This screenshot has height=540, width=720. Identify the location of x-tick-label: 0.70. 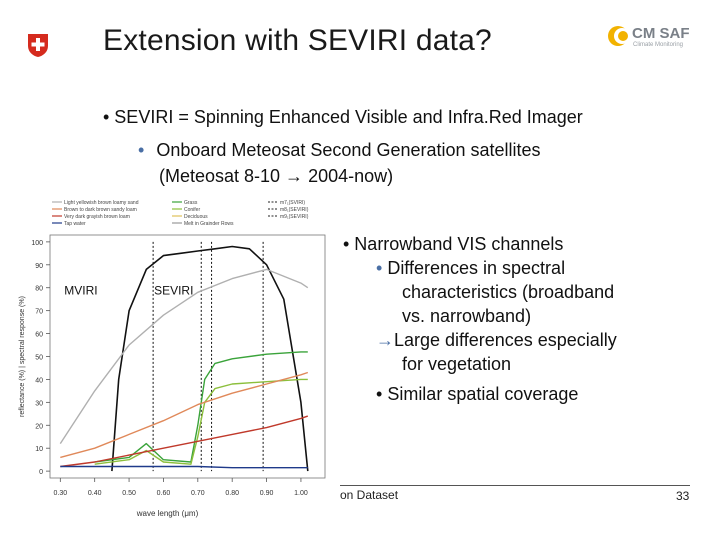
(198, 493).